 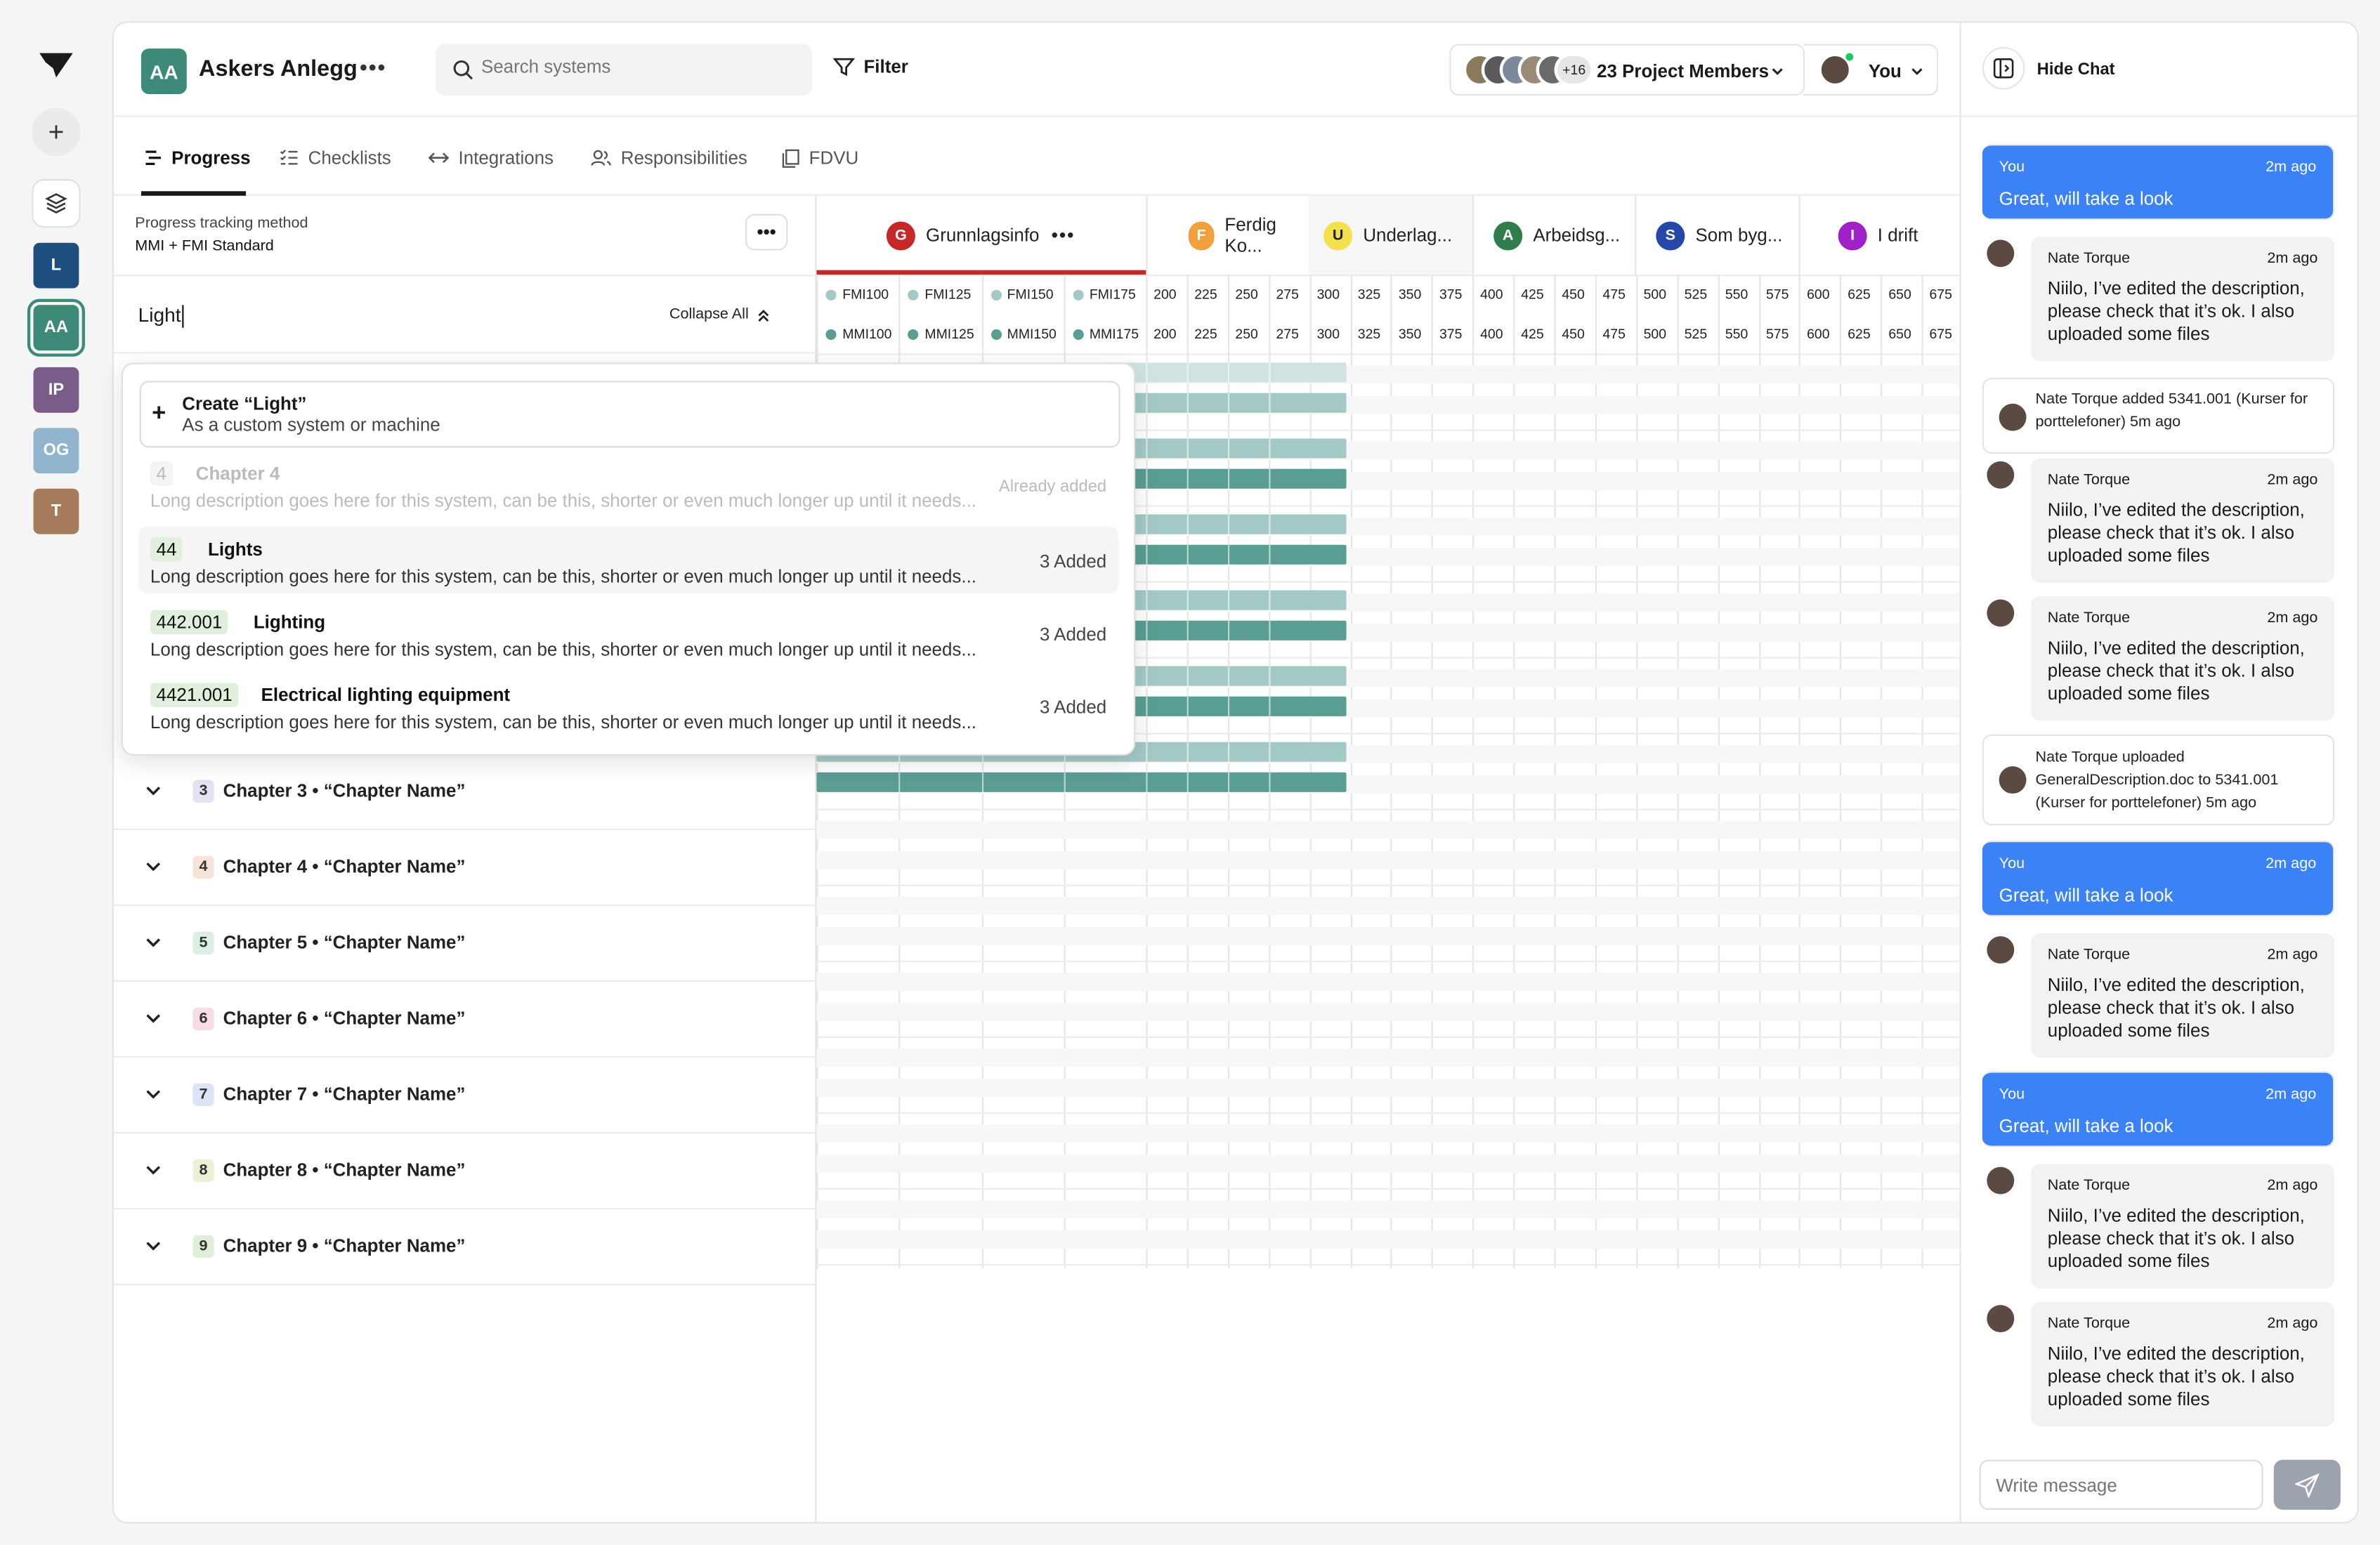 I want to click on message-text: Great, will take a look, so click(x=2086, y=895).